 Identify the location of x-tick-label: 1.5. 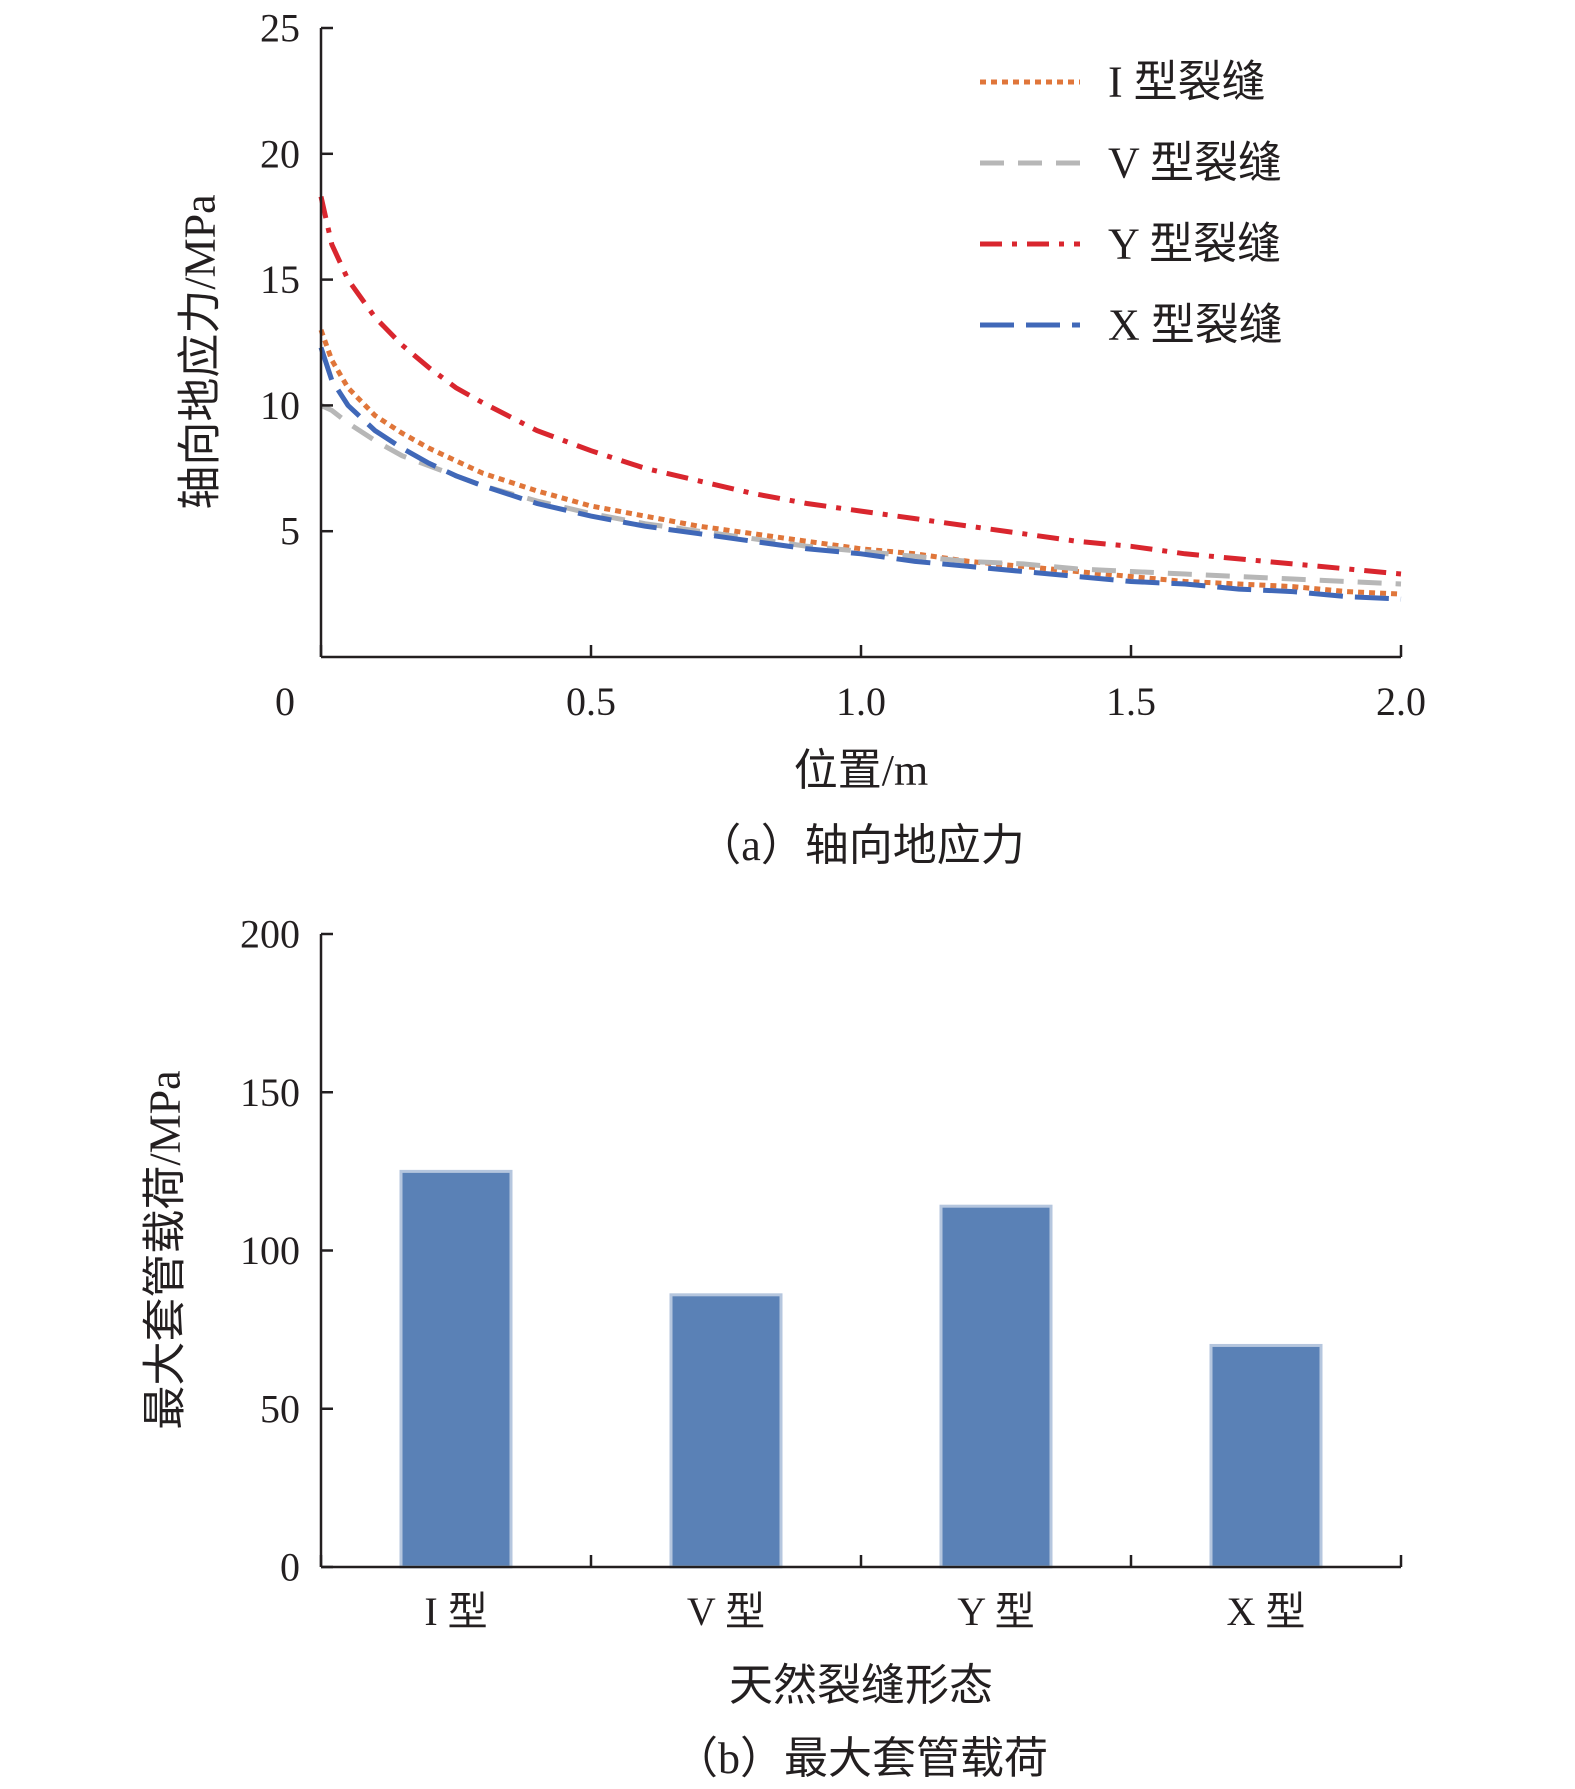
(1131, 701).